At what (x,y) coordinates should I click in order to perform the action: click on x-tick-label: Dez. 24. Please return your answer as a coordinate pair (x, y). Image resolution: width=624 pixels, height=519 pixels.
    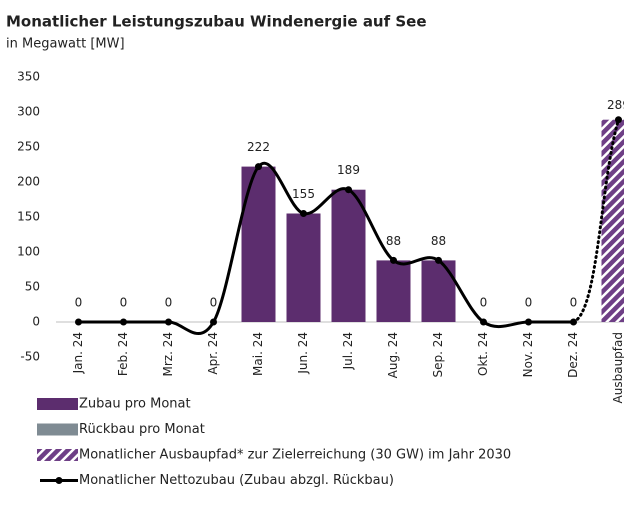
    Looking at the image, I should click on (573, 355).